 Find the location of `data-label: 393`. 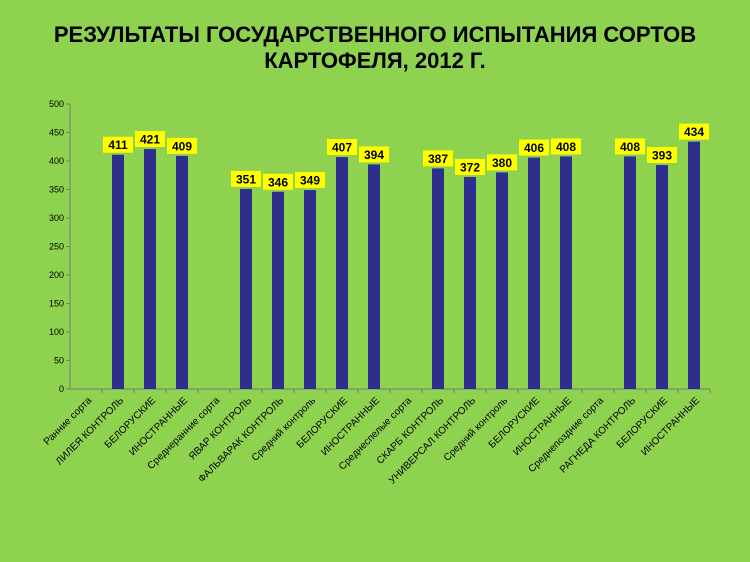

data-label: 393 is located at coordinates (662, 155).